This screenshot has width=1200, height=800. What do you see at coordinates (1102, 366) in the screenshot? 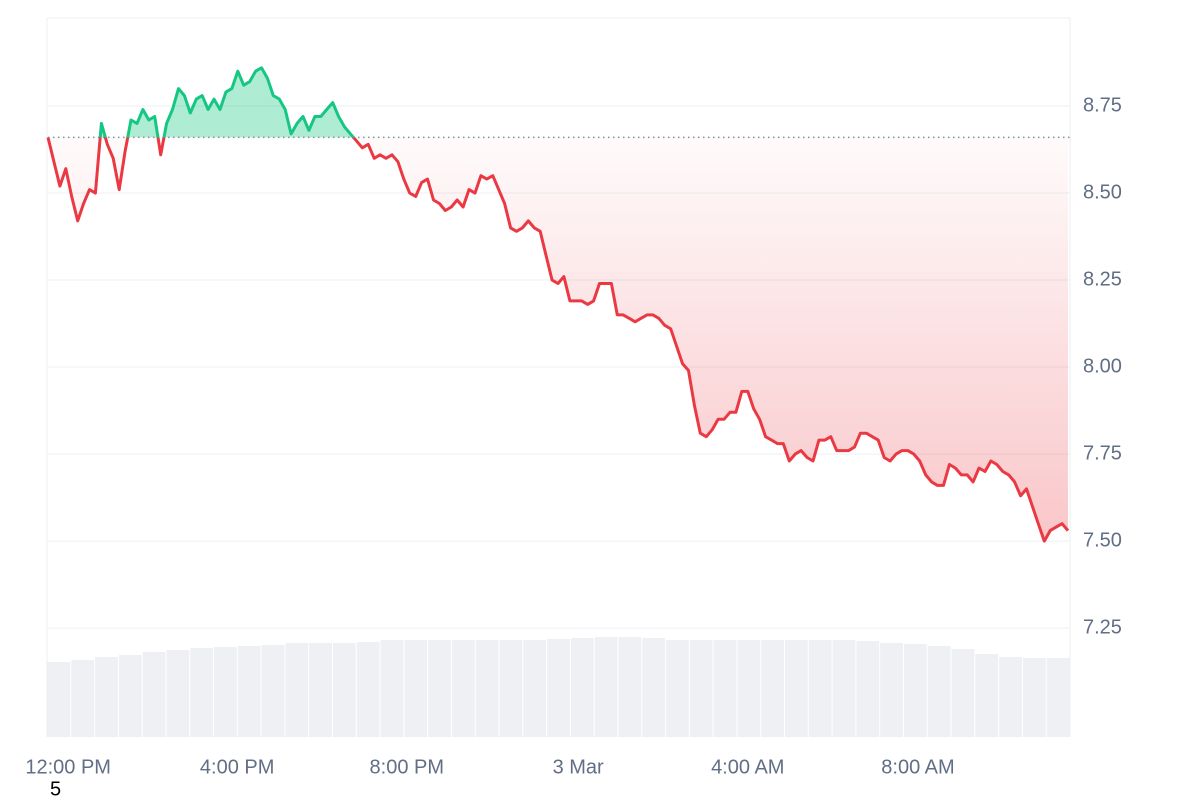
I see `y-tick-label: 8.00` at bounding box center [1102, 366].